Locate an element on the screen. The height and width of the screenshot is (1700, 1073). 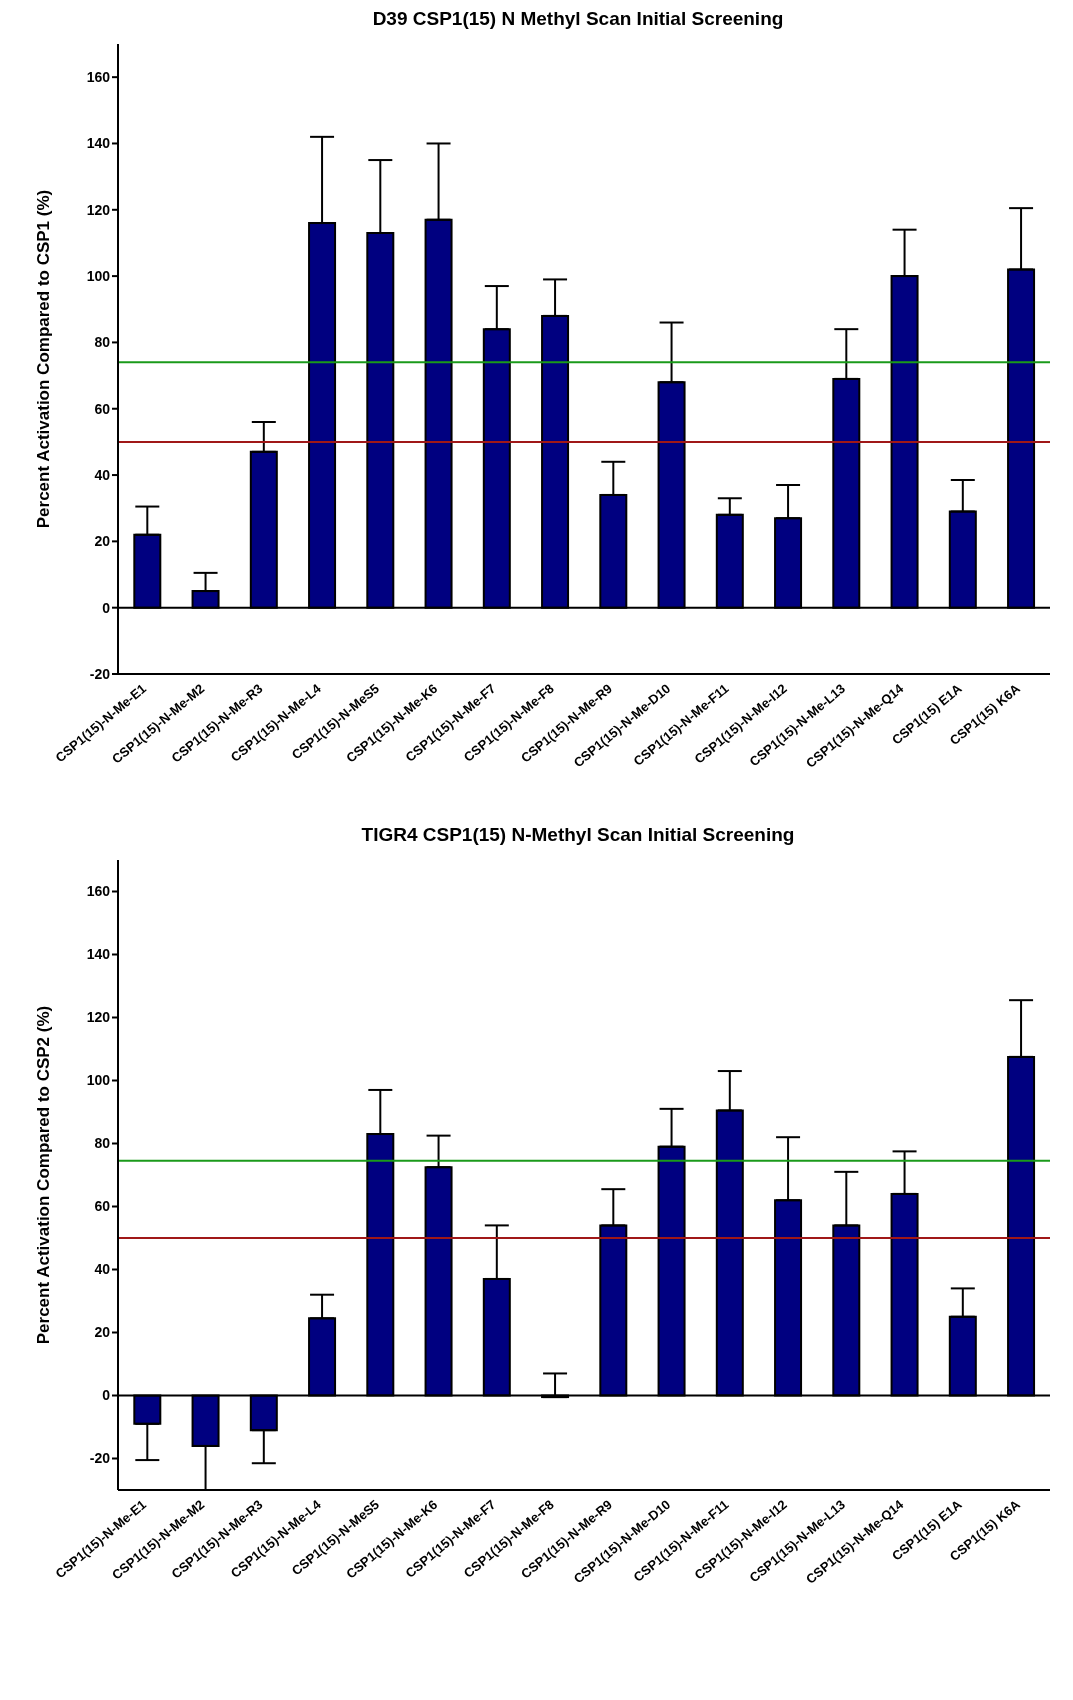
y-axis-title: Percent Activation Compared to CSP2 (%) is located at coordinates (44, 1175).